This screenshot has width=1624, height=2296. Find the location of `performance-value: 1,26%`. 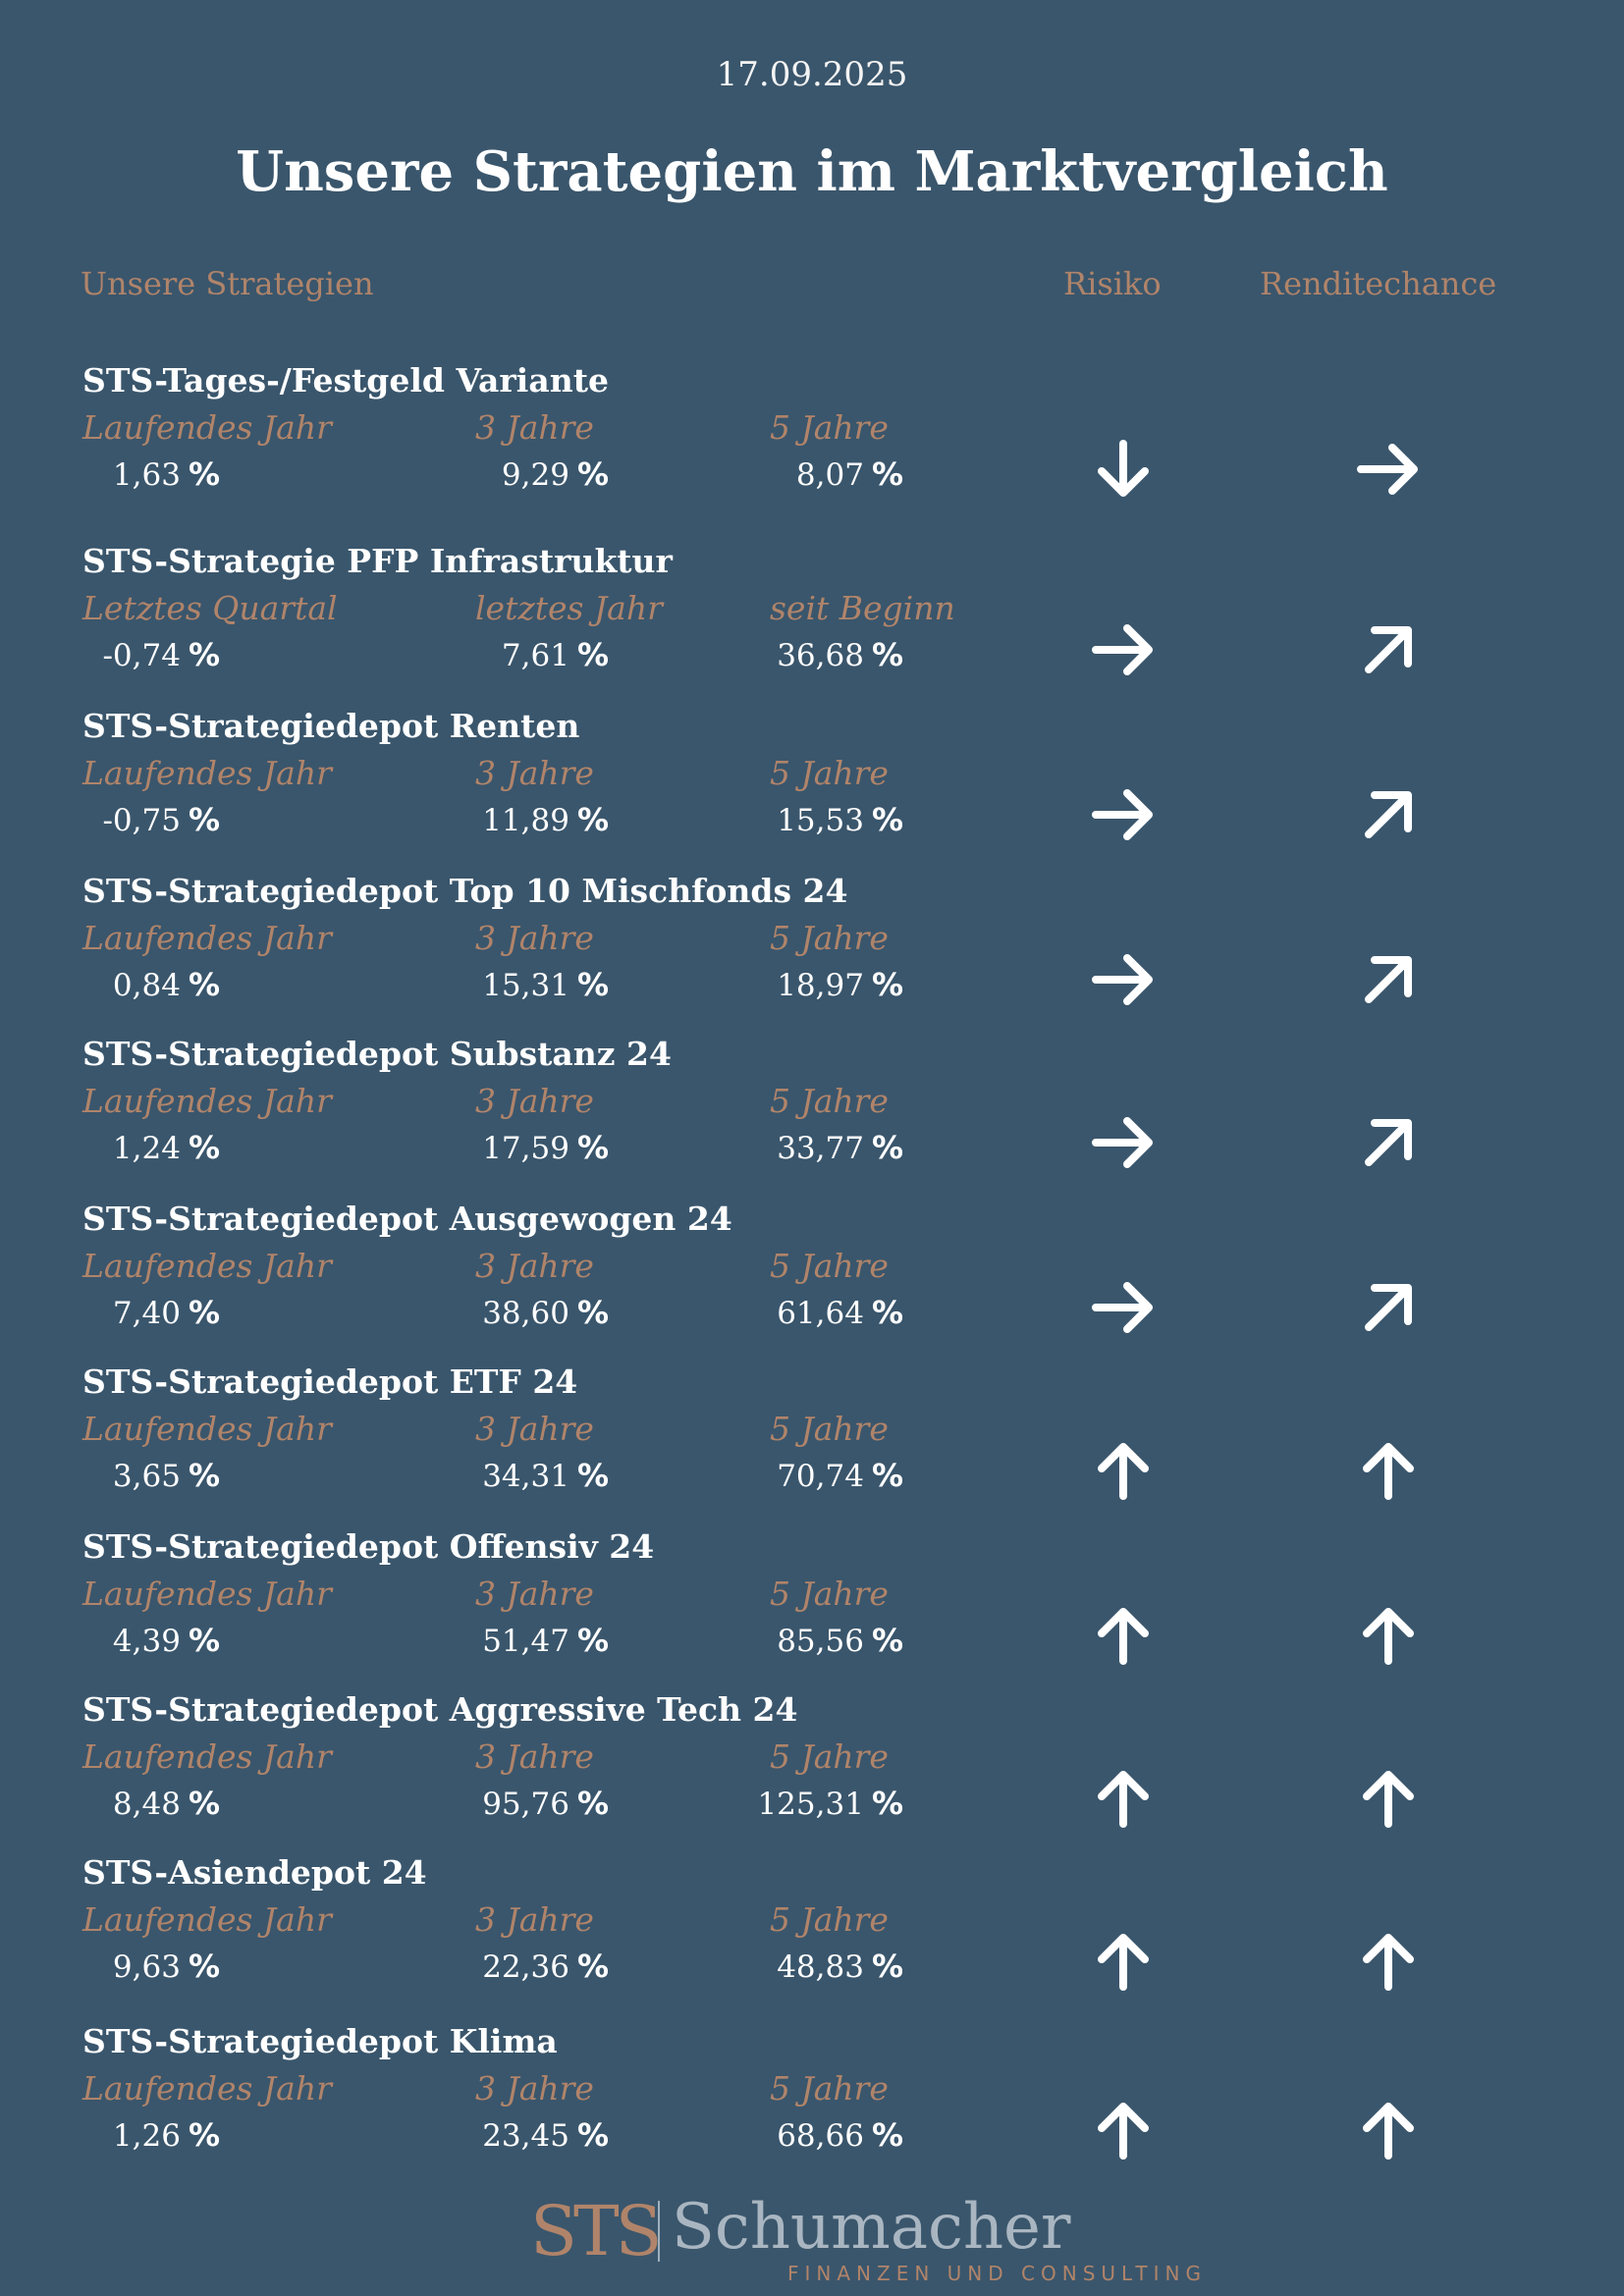

performance-value: 1,26% is located at coordinates (122, 2135).